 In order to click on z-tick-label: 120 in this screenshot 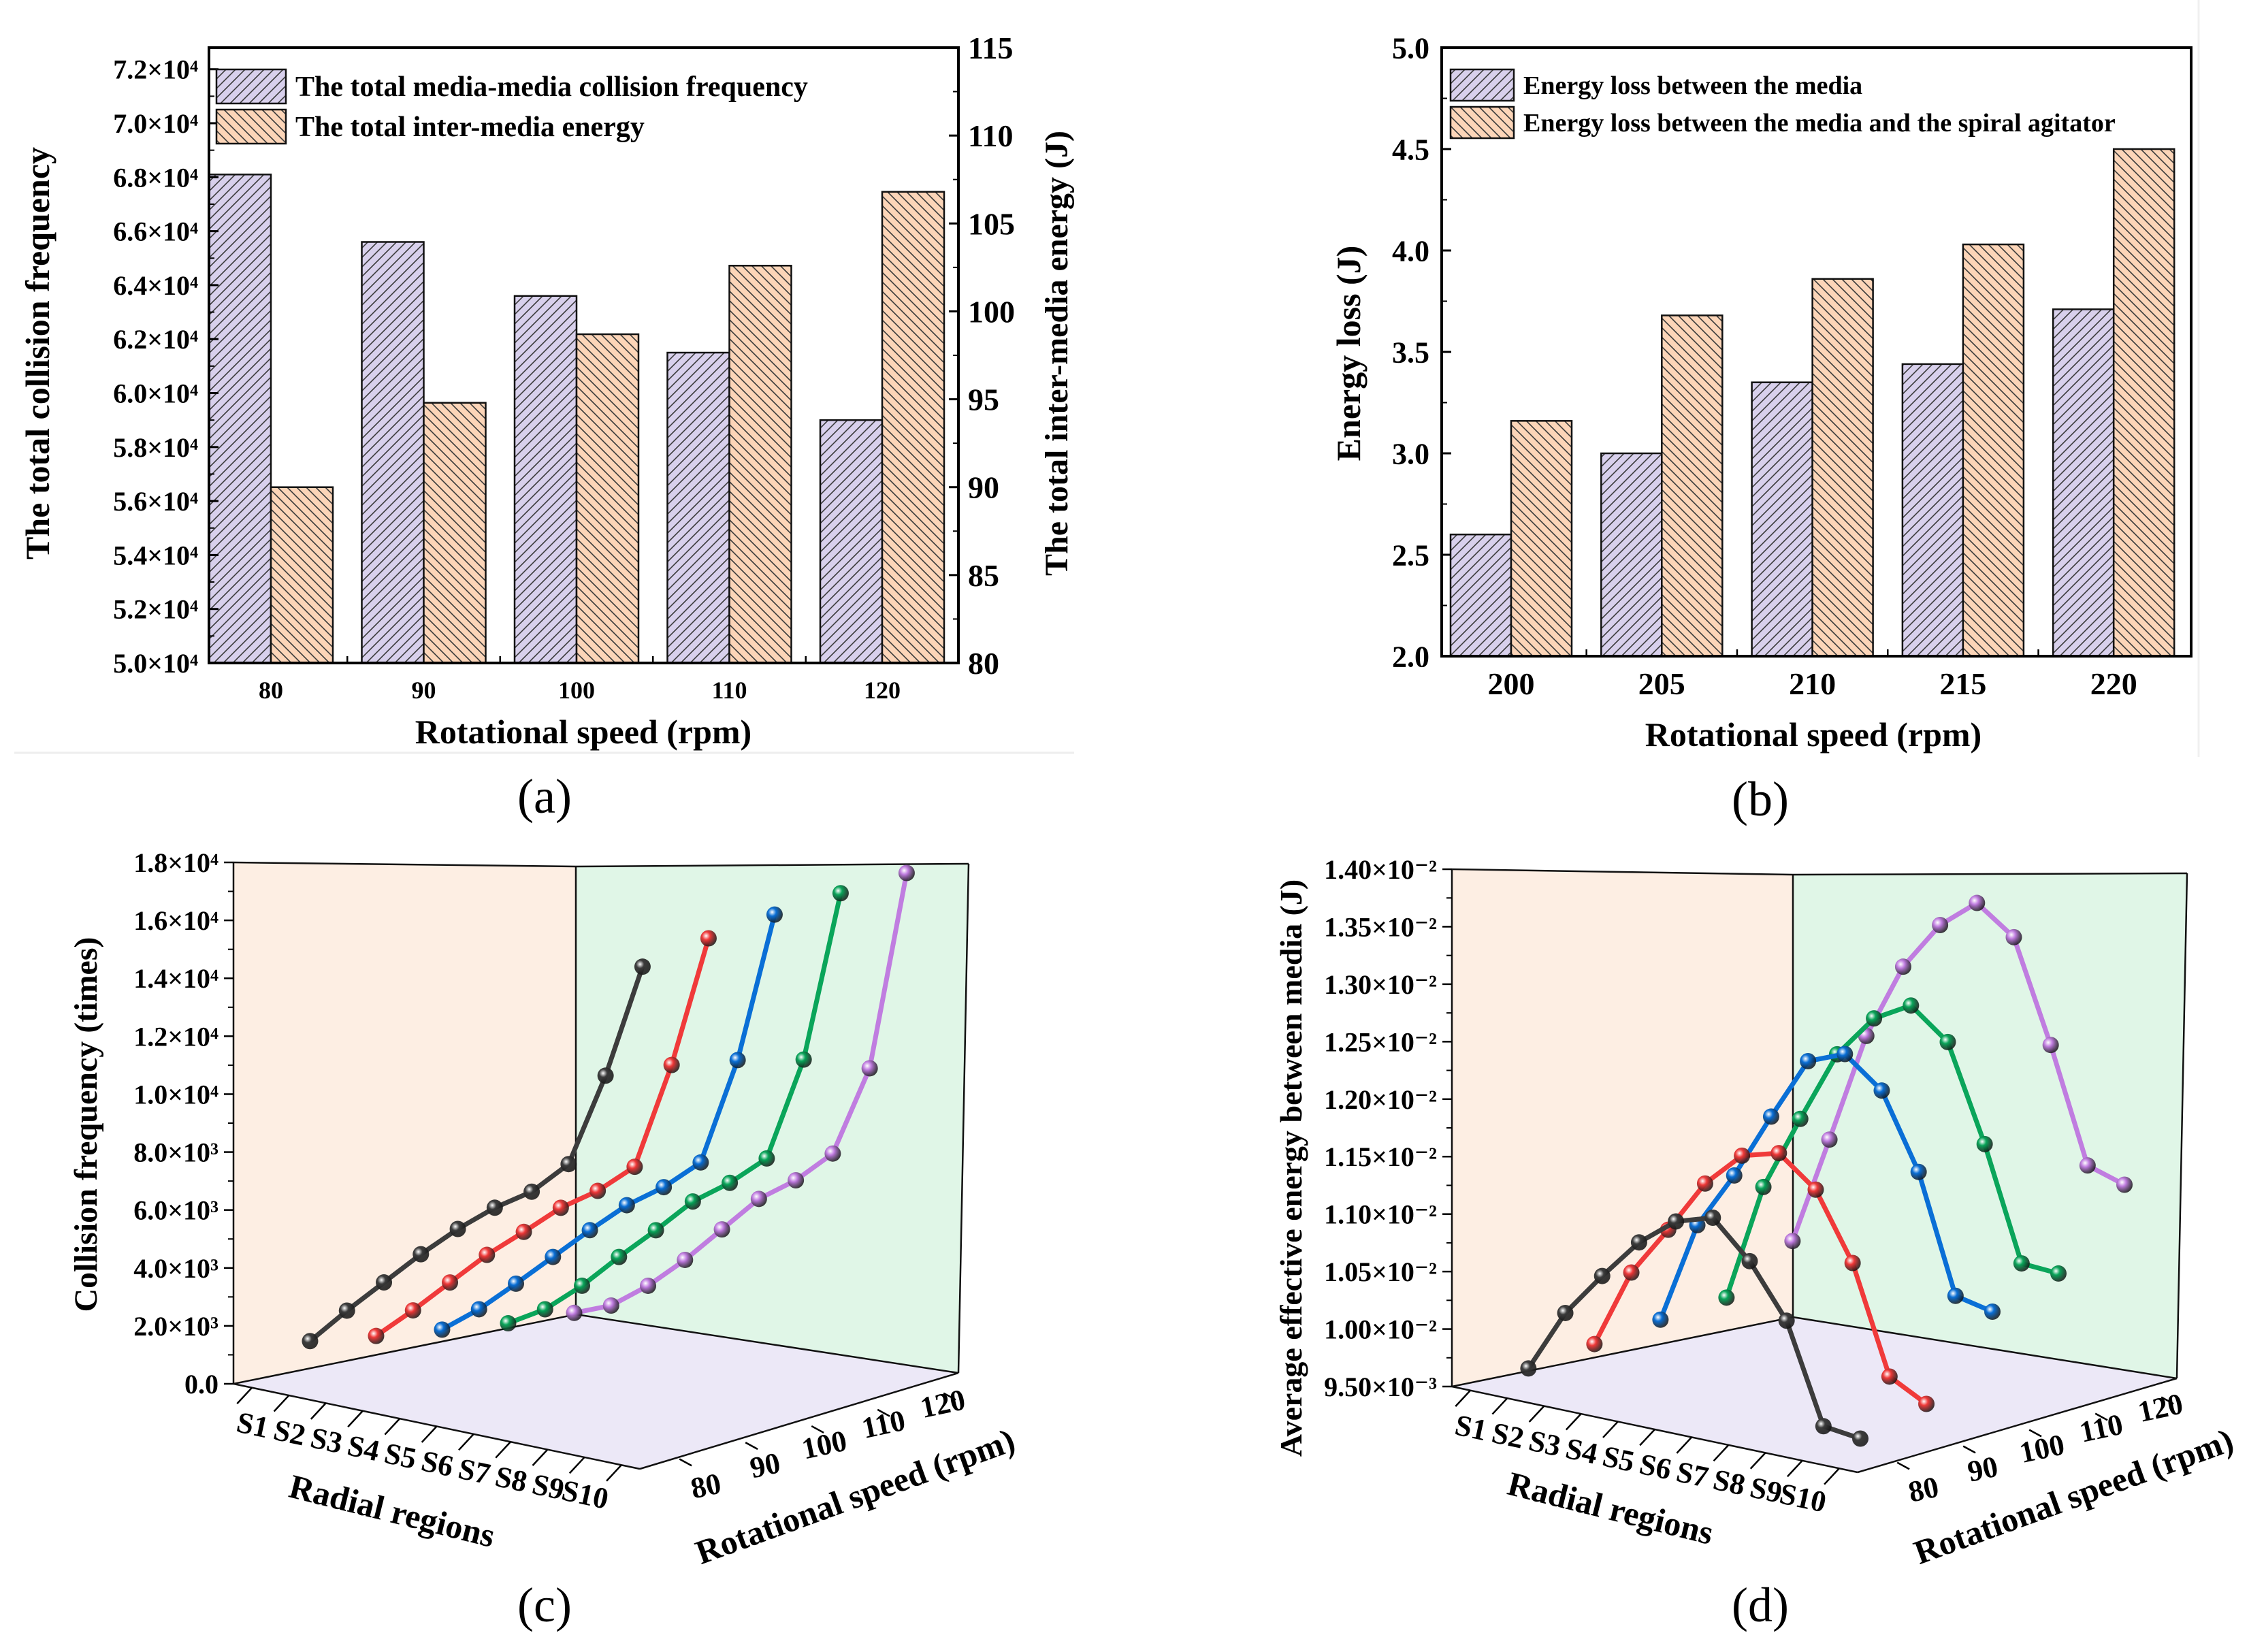, I will do `click(943, 1403)`.